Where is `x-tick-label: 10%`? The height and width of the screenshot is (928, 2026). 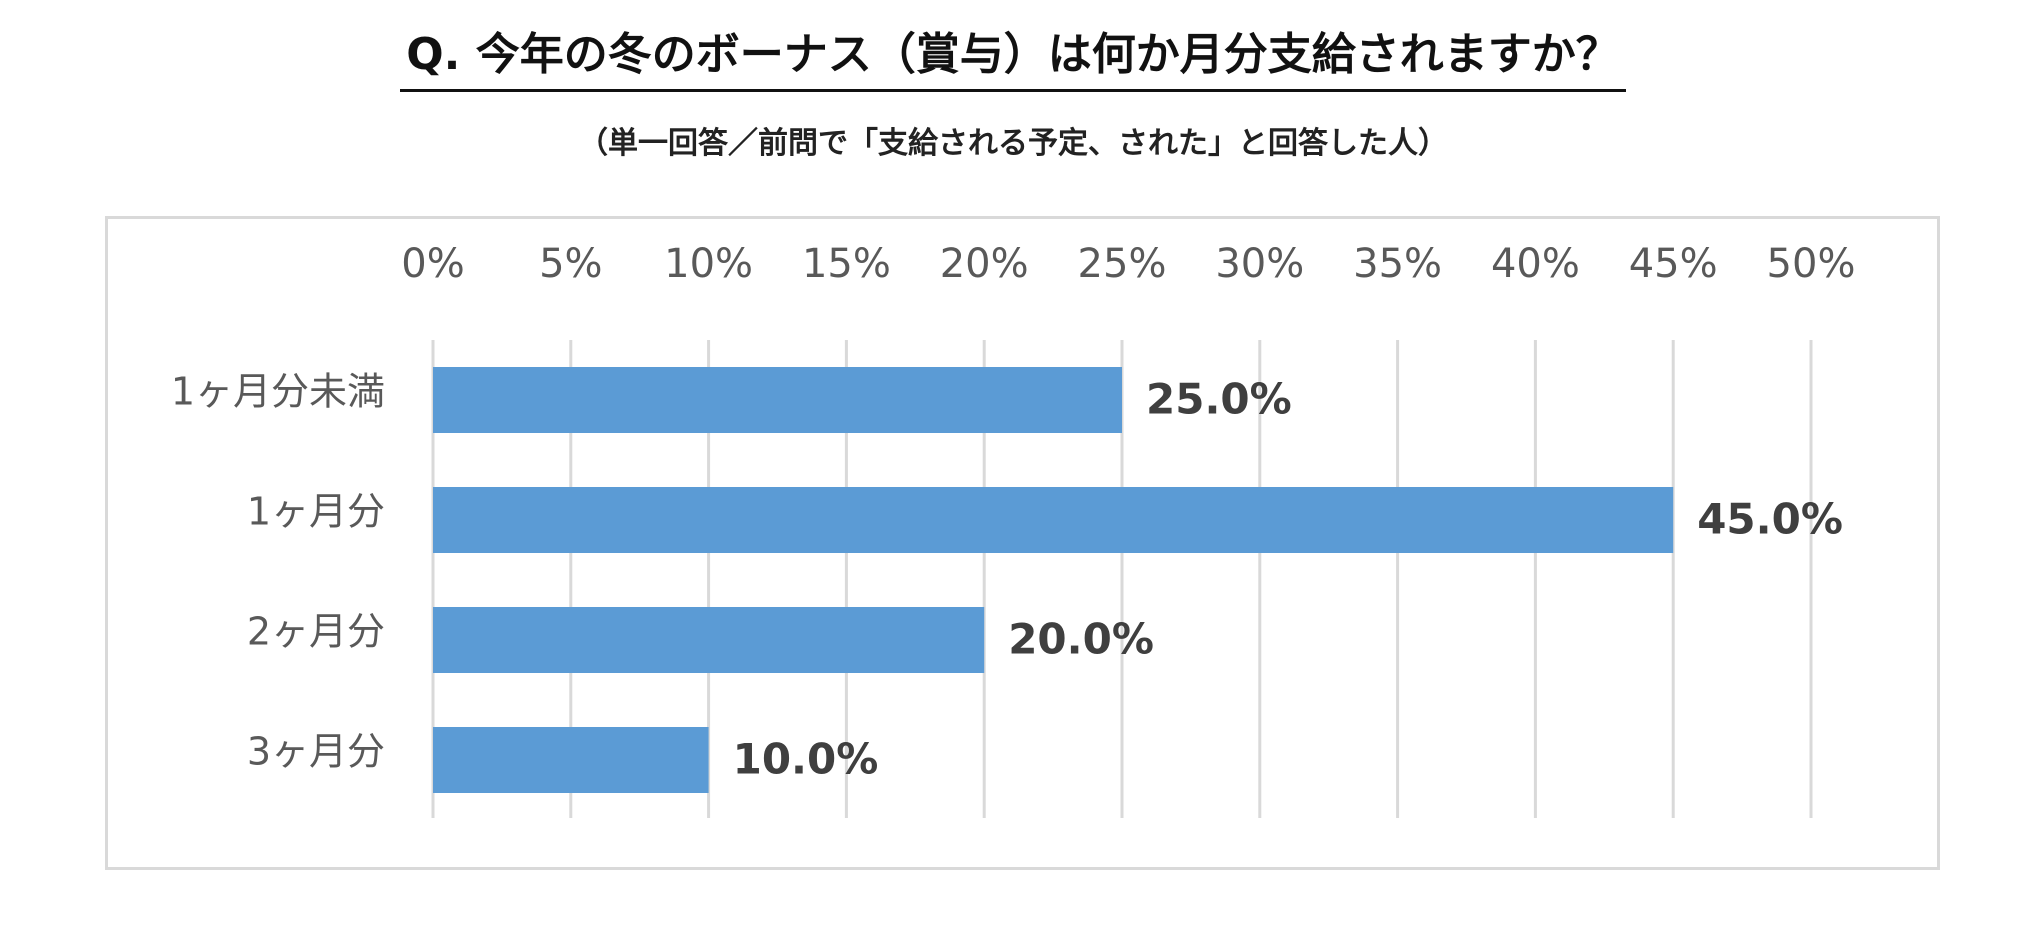 x-tick-label: 10% is located at coordinates (708, 264).